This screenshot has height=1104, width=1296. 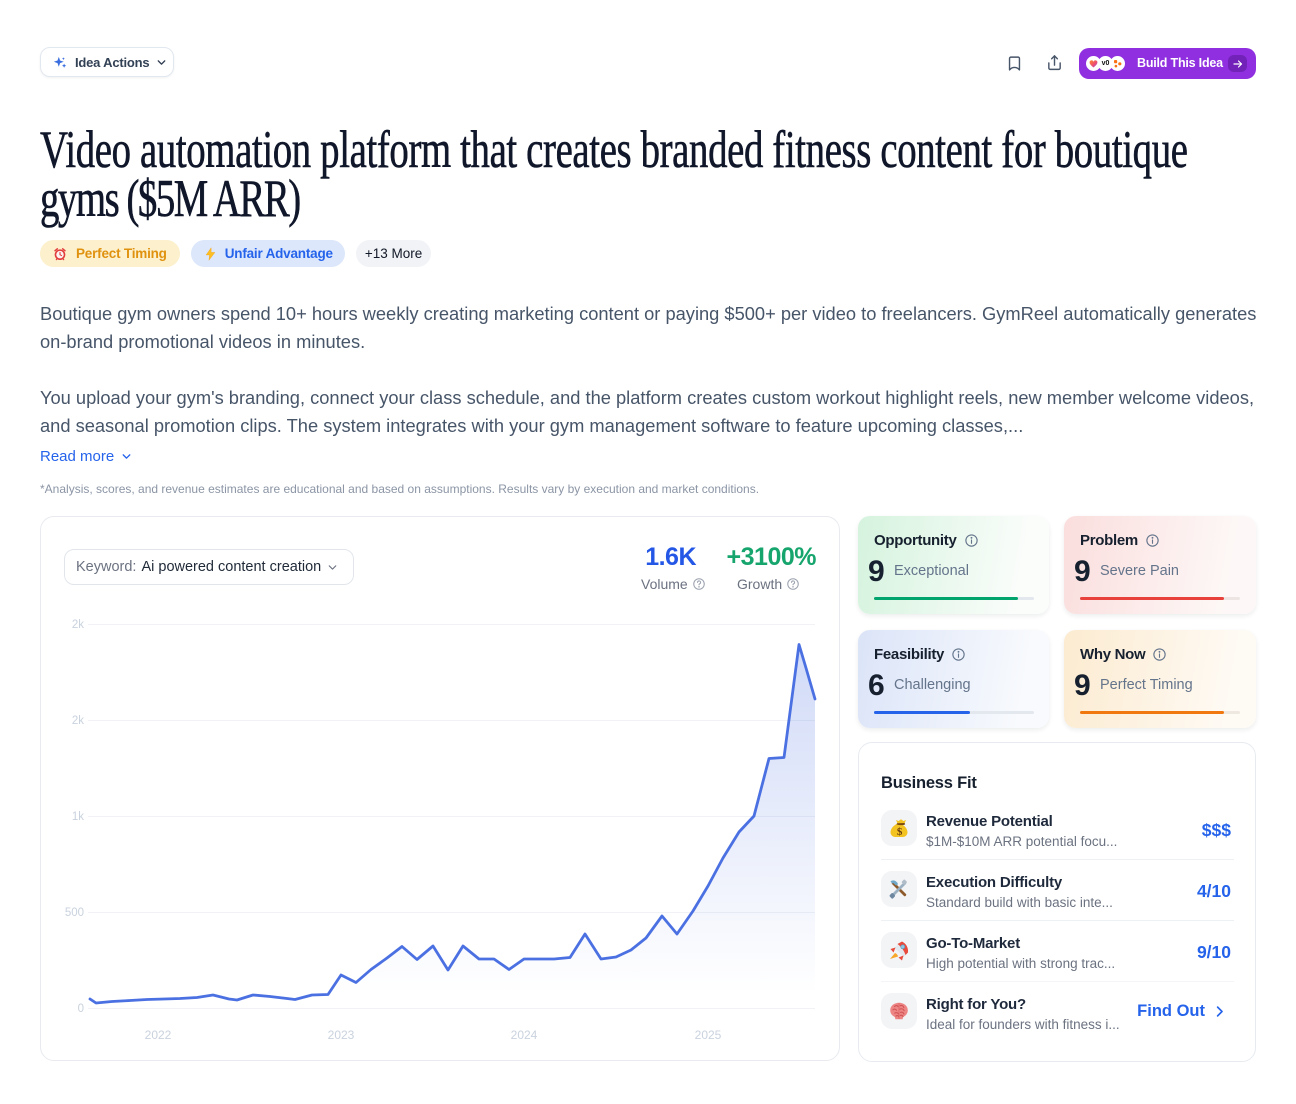 I want to click on svg-text: 0, so click(x=81, y=1009).